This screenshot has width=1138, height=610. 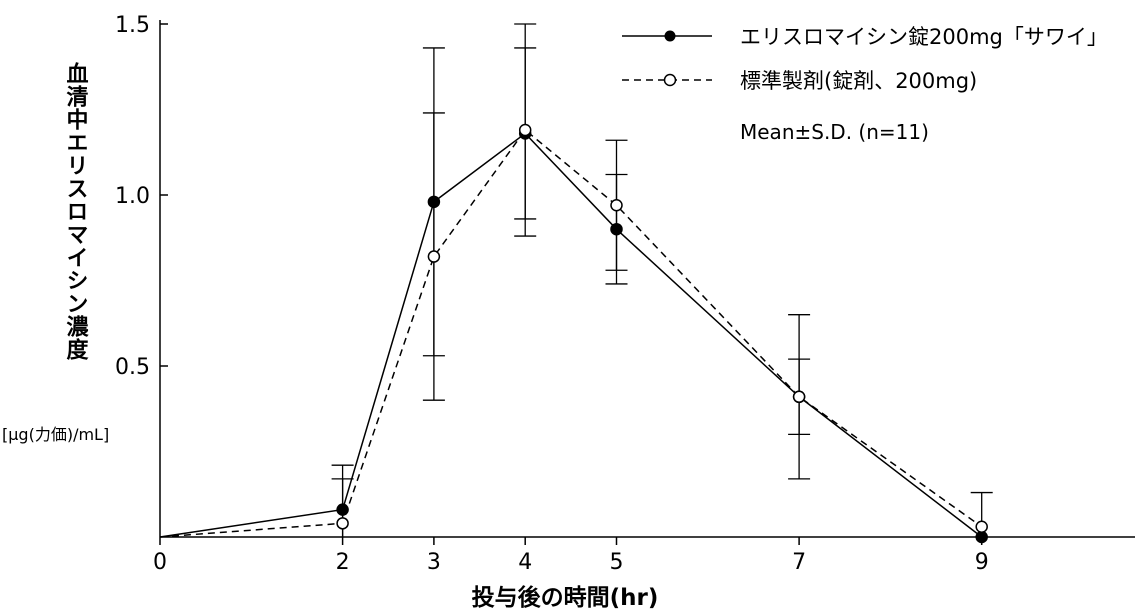 I want to click on x-tick-label: 7, so click(x=799, y=562).